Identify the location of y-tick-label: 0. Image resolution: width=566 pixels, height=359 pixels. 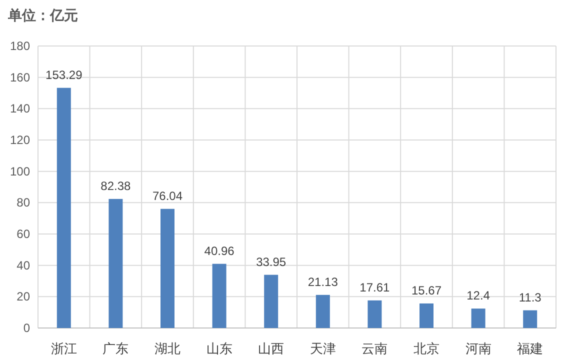
(26, 328).